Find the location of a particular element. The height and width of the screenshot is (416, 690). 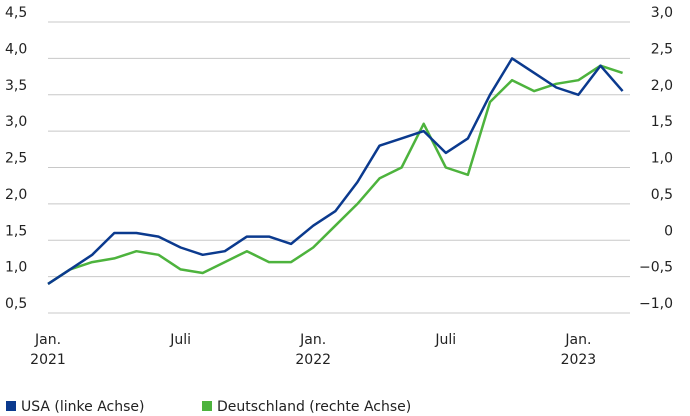

y-tick-label: 4,0 is located at coordinates (16, 49).